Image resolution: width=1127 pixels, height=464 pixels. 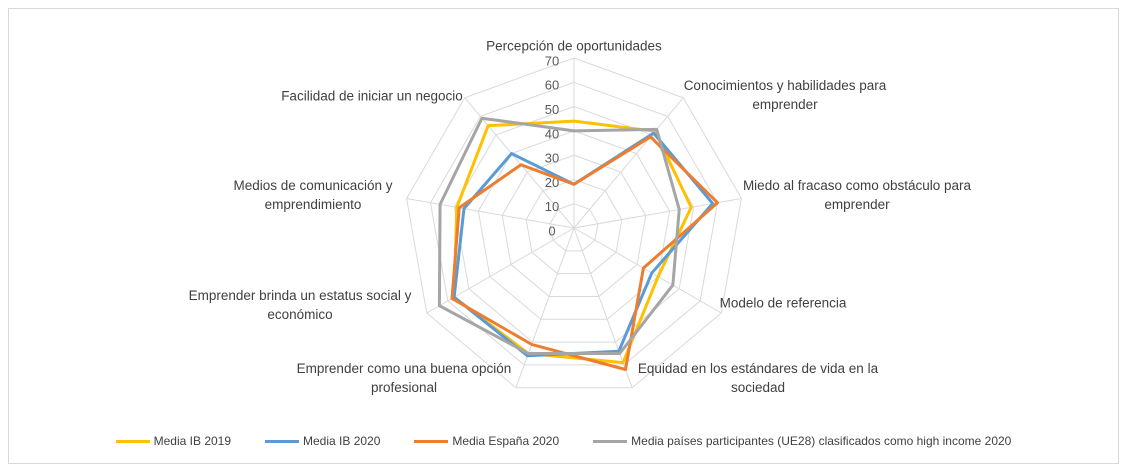 I want to click on r-tick-label: 40, so click(x=552, y=133).